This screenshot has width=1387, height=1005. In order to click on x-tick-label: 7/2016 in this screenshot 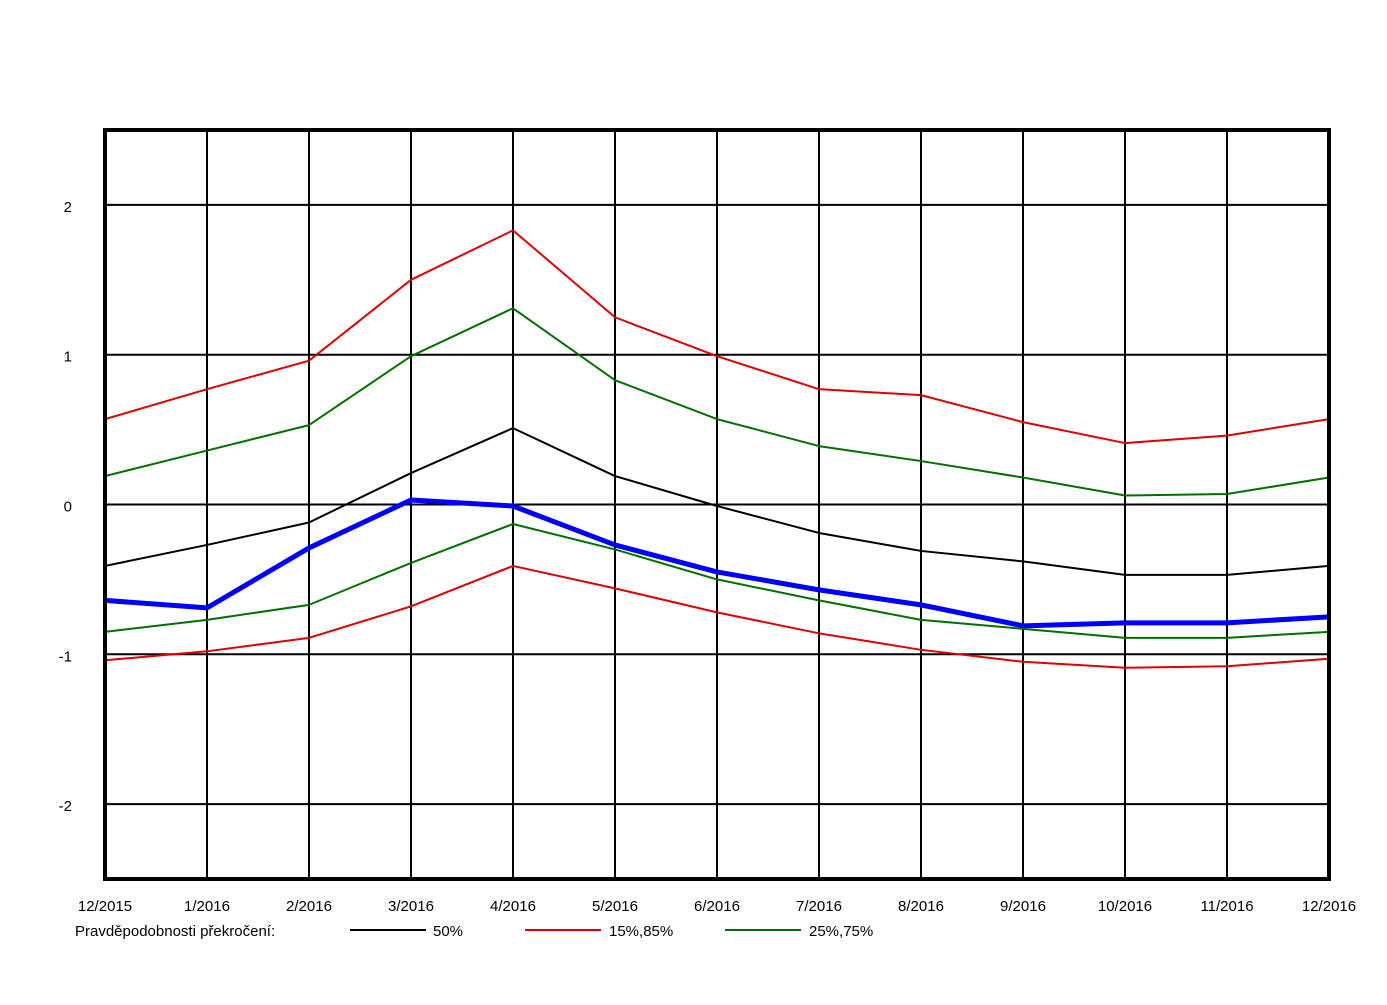, I will do `click(819, 906)`.